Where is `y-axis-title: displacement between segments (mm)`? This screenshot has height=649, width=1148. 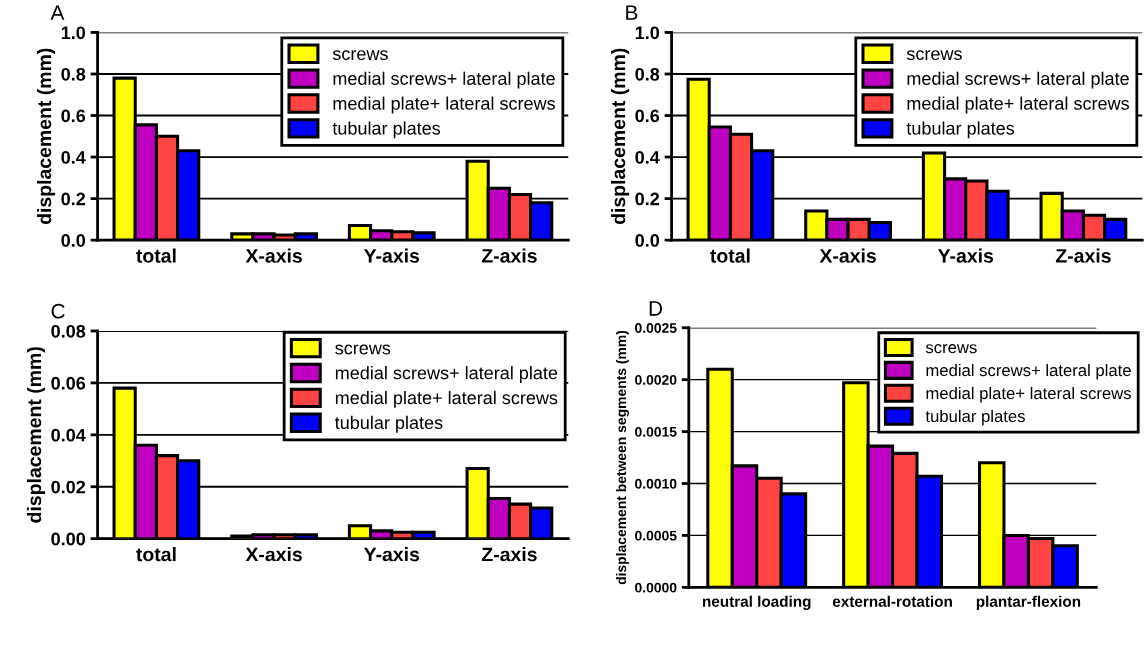 y-axis-title: displacement between segments (mm) is located at coordinates (622, 457).